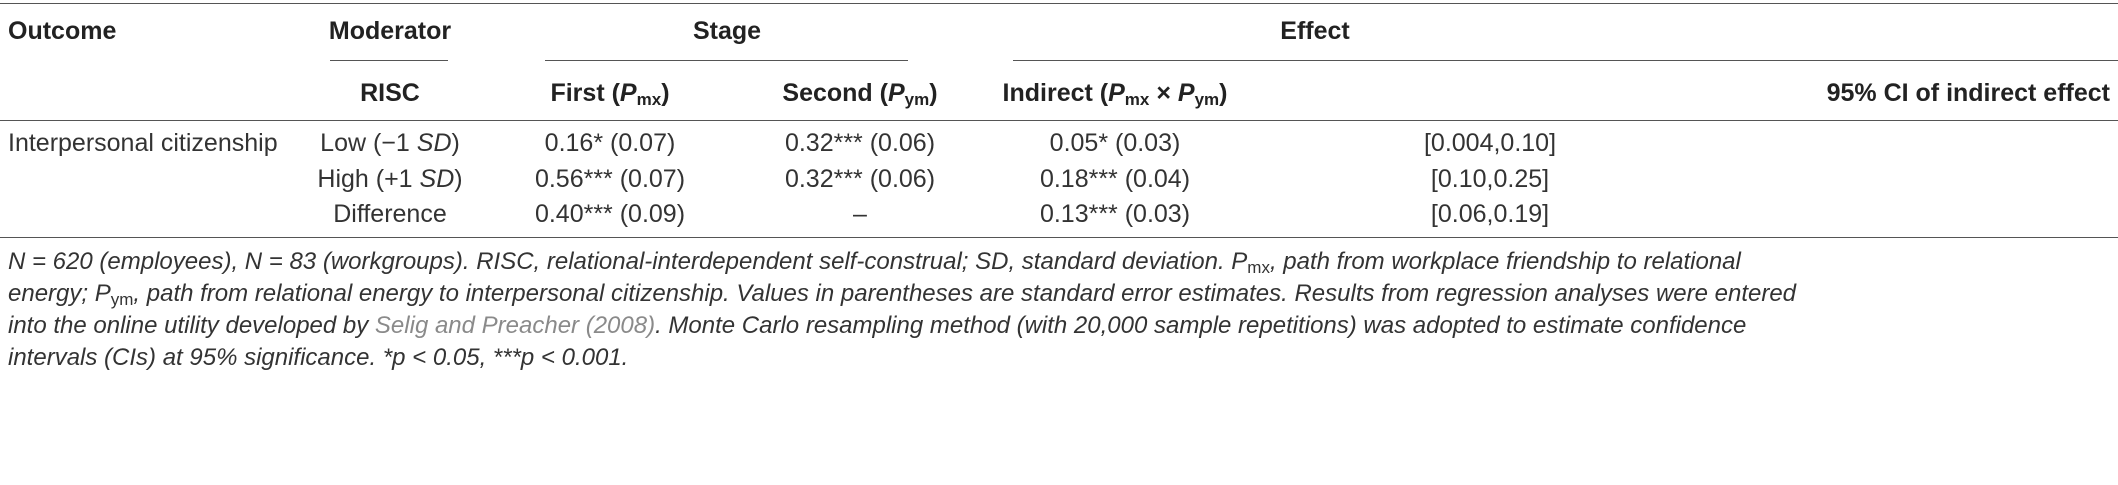 Image resolution: width=2118 pixels, height=485 pixels. What do you see at coordinates (191, 325) in the screenshot?
I see `note-l3-a: into the online utility developed by` at bounding box center [191, 325].